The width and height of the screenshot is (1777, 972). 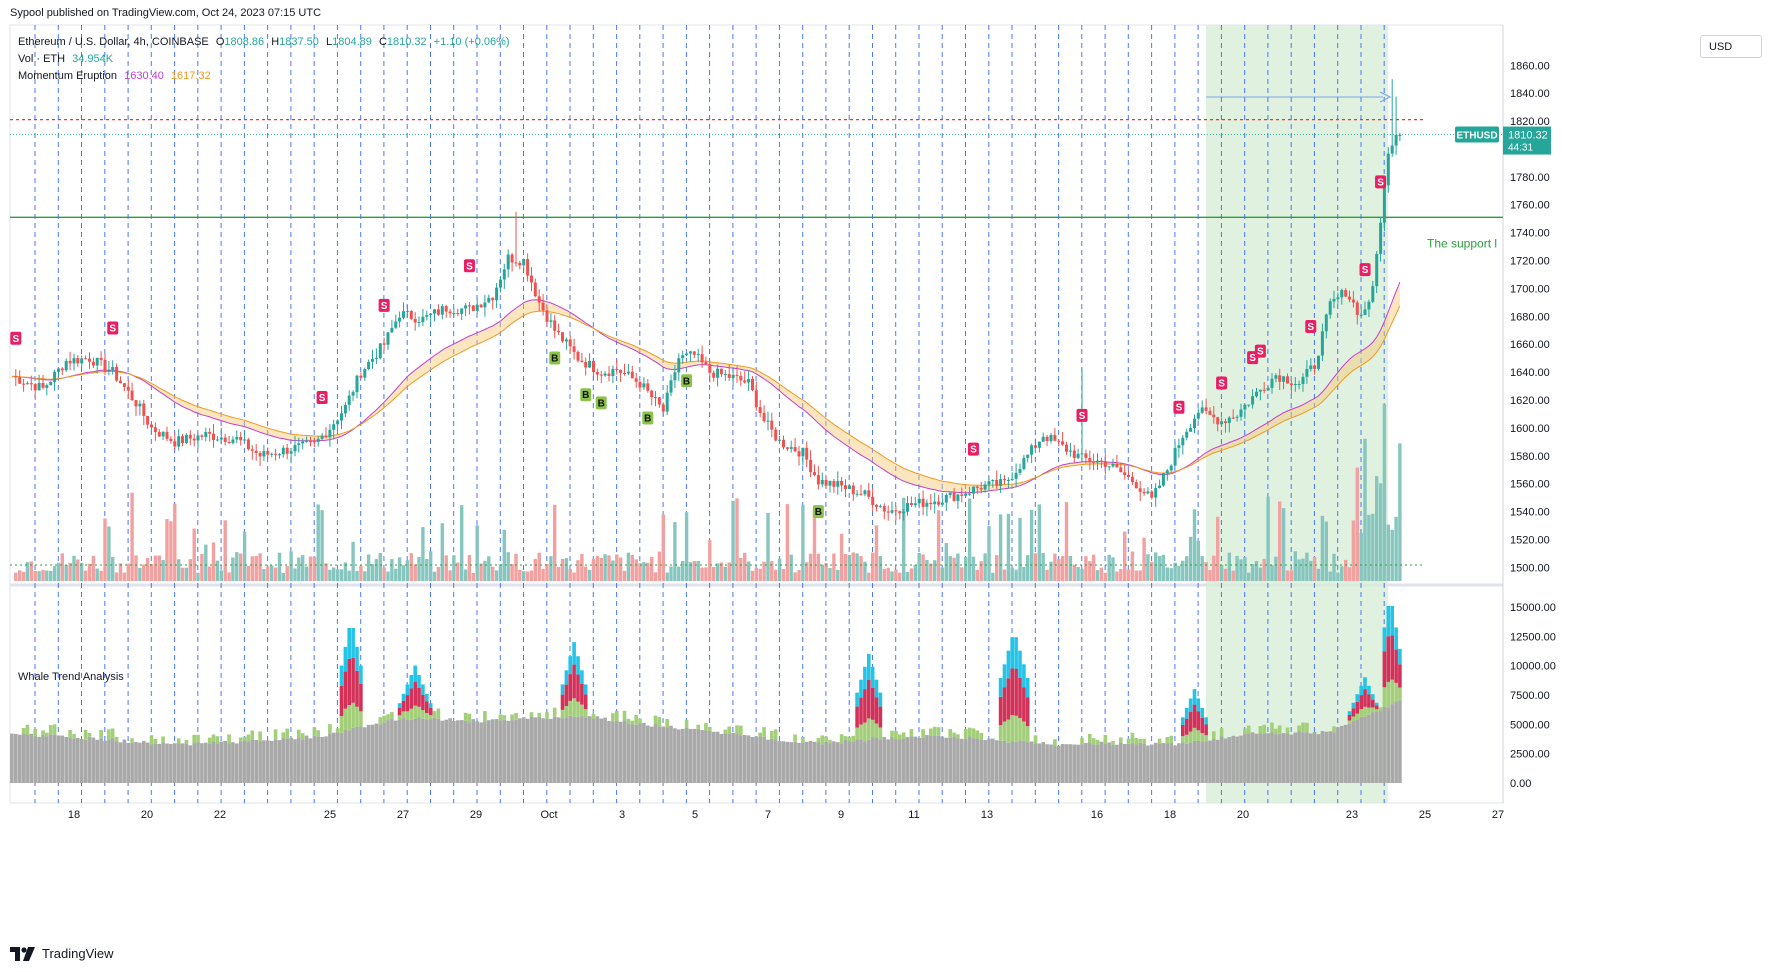 I want to click on currency-button: USD, so click(x=1731, y=46).